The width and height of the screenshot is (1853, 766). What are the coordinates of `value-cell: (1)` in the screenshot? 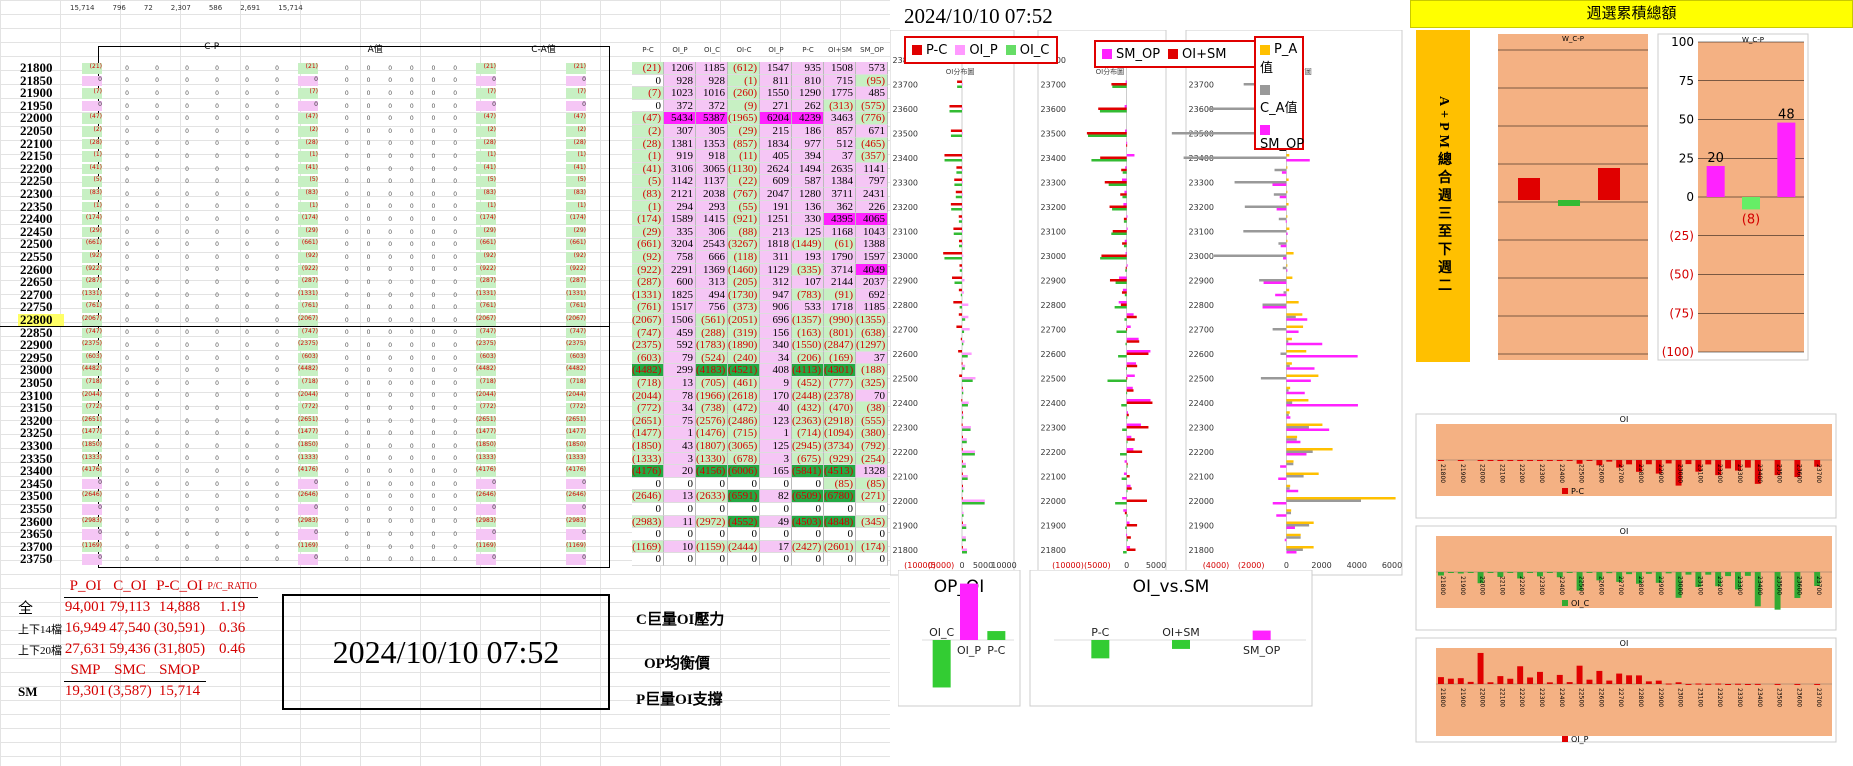 It's located at (308, 207).